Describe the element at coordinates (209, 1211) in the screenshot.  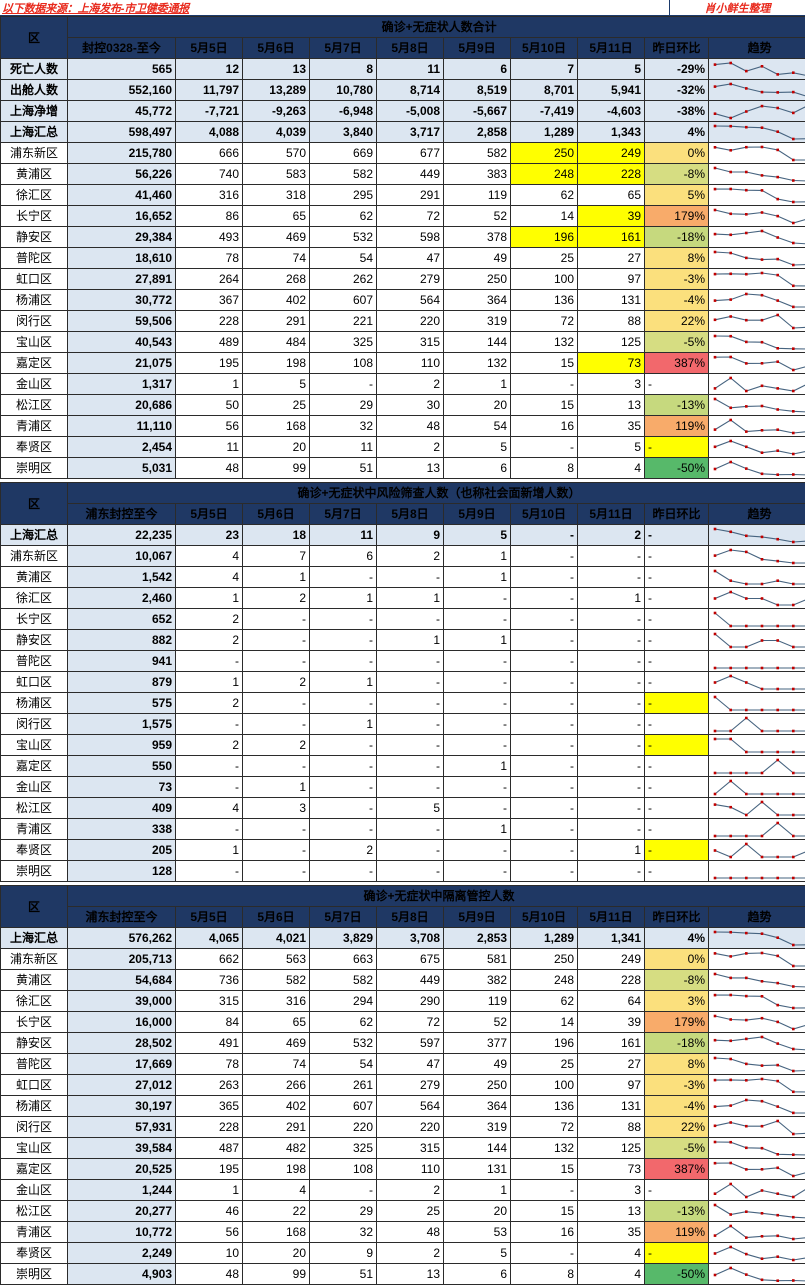
I see `row-day-value-1: 46` at that location.